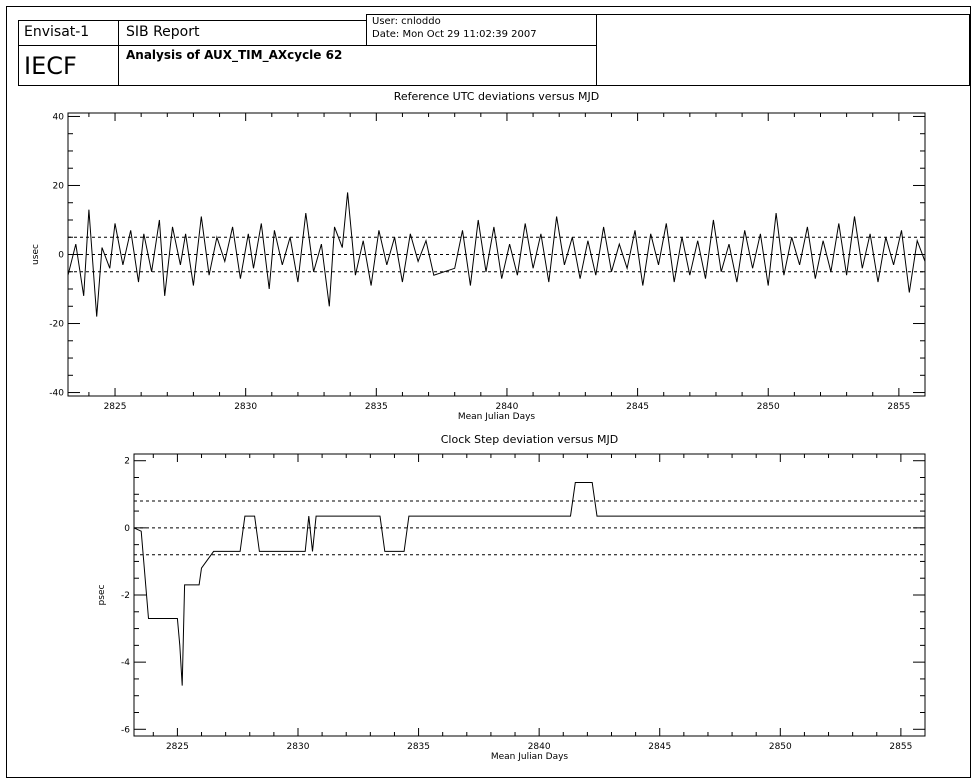 The height and width of the screenshot is (784, 978). I want to click on clock-xtick-label-2: 2835, so click(418, 747).